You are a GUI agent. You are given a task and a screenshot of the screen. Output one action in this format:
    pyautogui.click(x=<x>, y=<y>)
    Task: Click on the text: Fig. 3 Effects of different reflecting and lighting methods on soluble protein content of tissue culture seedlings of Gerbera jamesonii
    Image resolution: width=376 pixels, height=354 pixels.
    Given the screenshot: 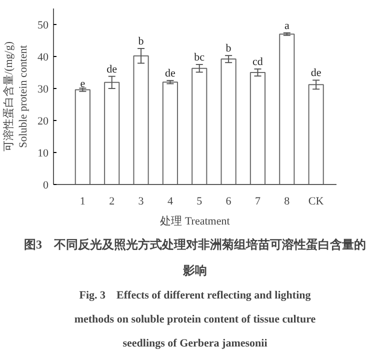 What is the action you would take?
    pyautogui.click(x=195, y=320)
    